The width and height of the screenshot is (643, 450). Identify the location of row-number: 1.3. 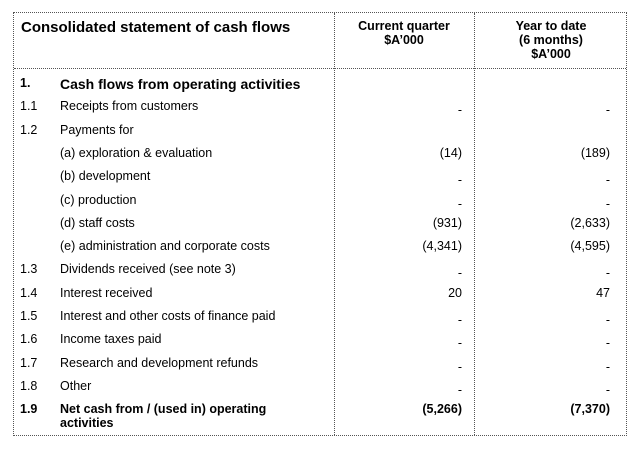
(29, 269).